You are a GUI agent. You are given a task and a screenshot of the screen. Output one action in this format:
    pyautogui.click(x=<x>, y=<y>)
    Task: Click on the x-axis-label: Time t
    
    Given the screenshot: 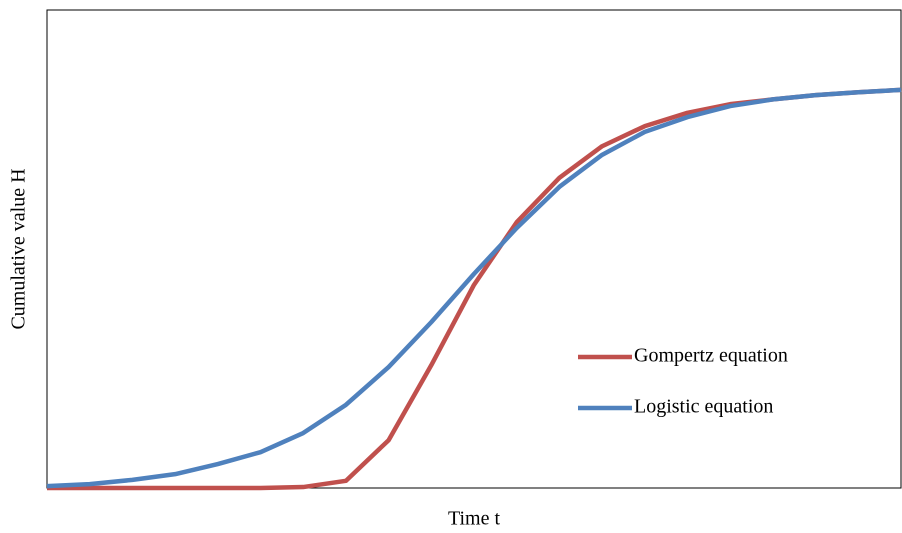 What is the action you would take?
    pyautogui.click(x=474, y=519)
    